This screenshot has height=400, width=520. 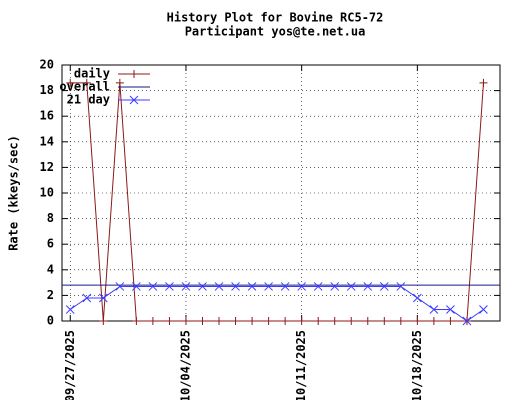 What do you see at coordinates (92, 74) in the screenshot?
I see `legend-label: daily` at bounding box center [92, 74].